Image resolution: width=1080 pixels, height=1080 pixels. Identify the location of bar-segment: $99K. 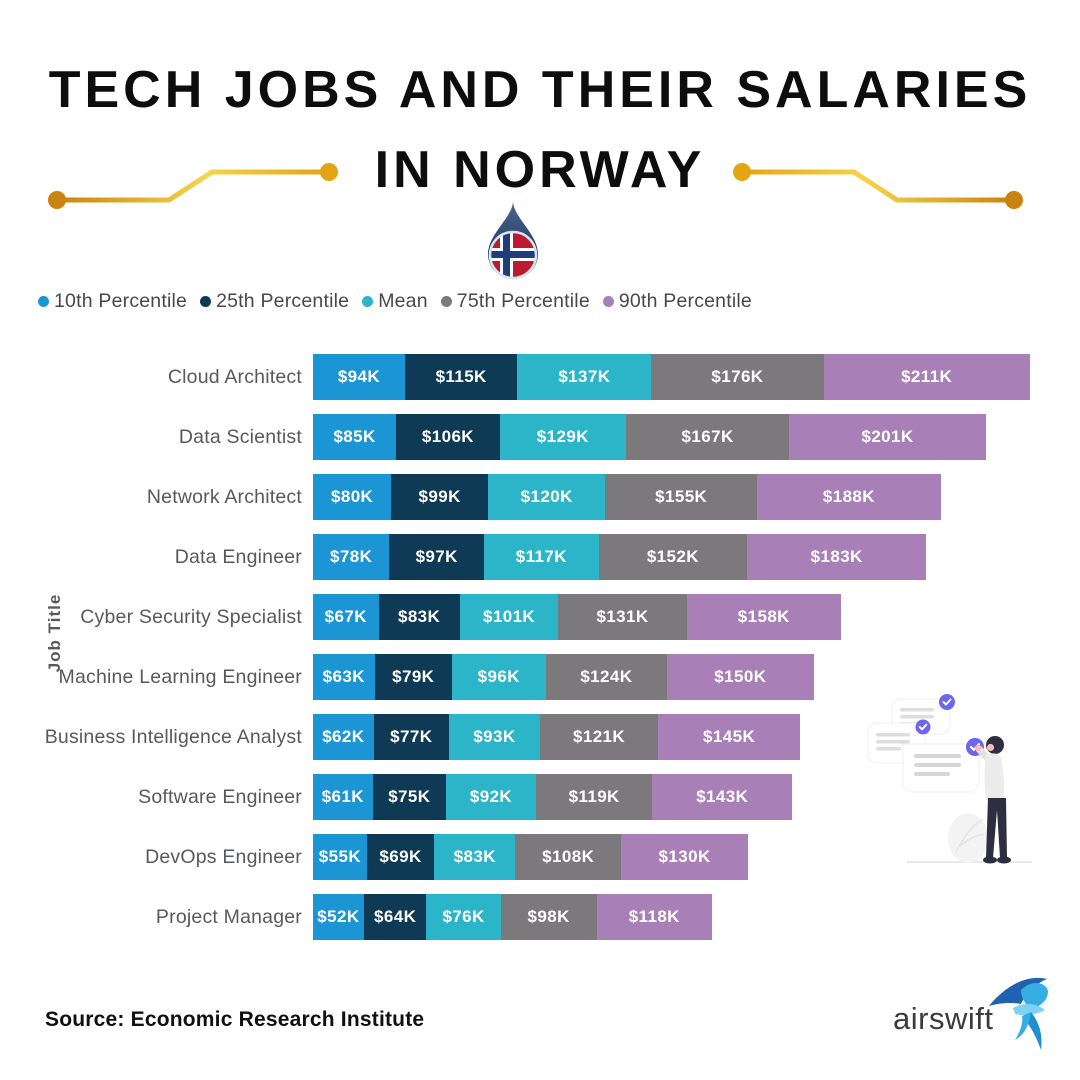
(440, 497).